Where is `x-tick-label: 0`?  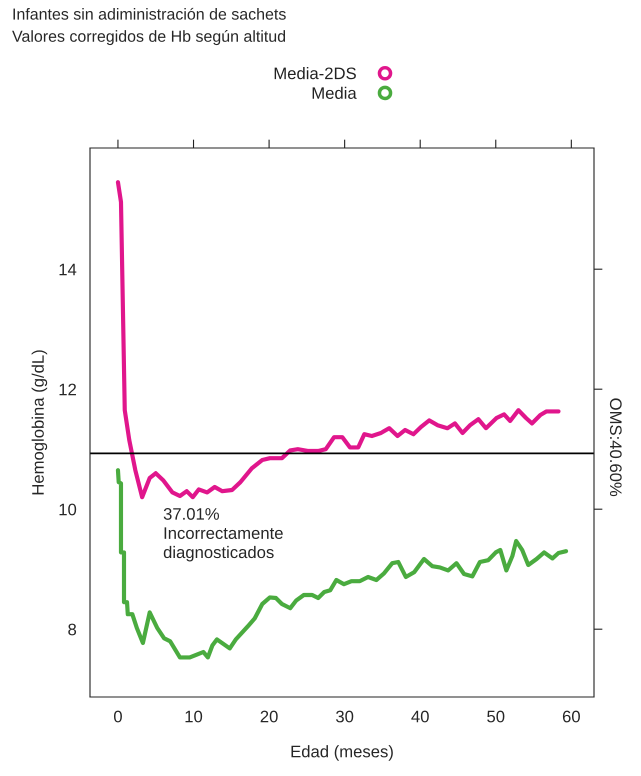 x-tick-label: 0 is located at coordinates (118, 716).